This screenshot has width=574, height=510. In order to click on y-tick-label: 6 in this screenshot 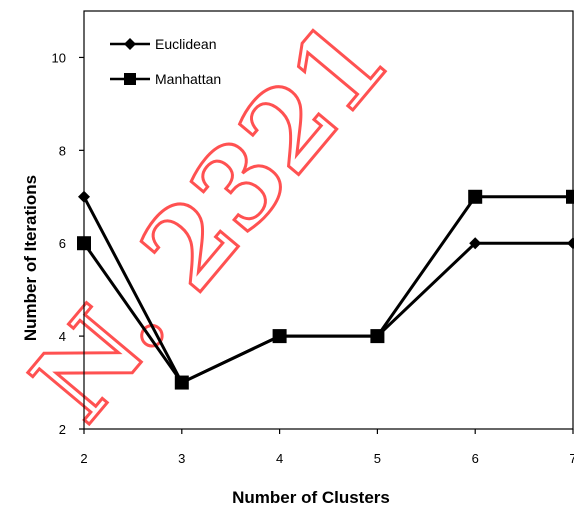, I will do `click(62, 243)`.